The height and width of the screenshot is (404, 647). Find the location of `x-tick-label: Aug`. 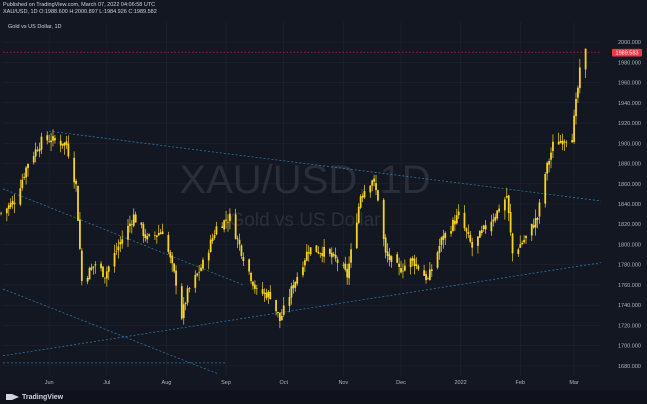

x-tick-label: Aug is located at coordinates (167, 383).